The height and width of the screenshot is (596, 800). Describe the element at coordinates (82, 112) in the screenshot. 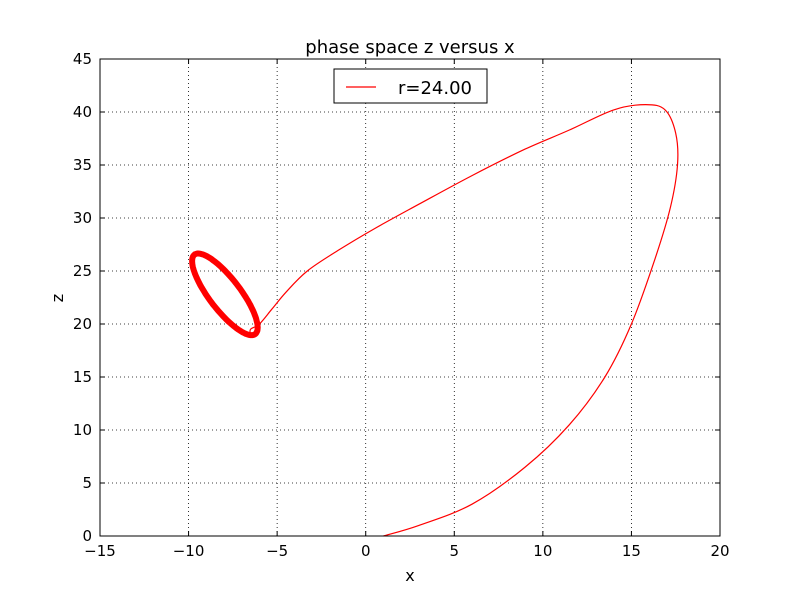

I see `y-tick-label: 40` at that location.